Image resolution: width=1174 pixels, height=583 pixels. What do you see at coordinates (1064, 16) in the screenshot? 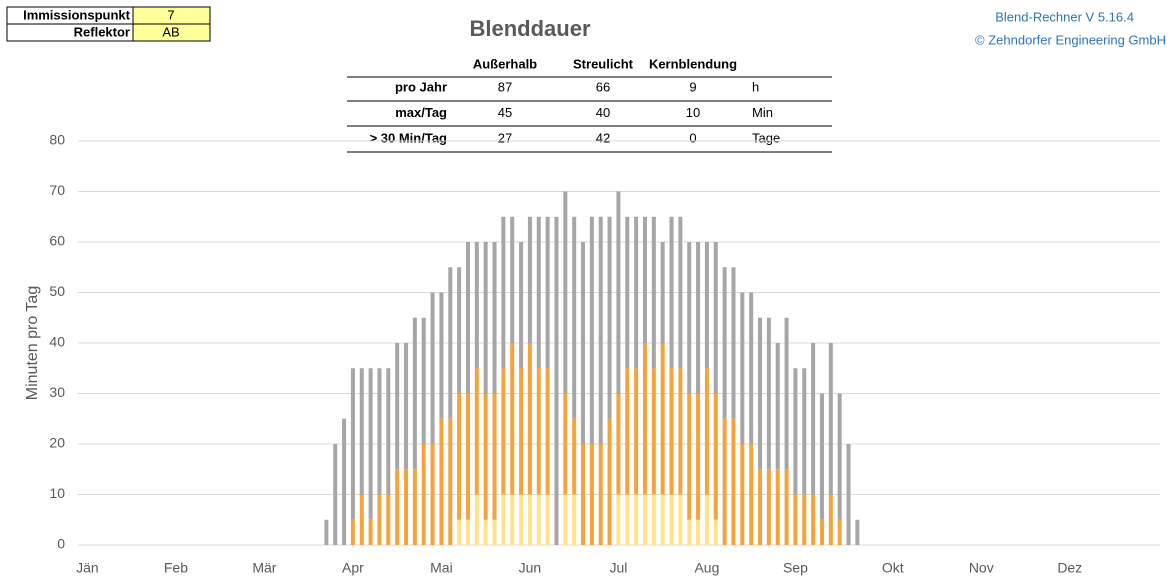
I see `brand-line: Blend-Rechner V 5.16.4` at bounding box center [1064, 16].